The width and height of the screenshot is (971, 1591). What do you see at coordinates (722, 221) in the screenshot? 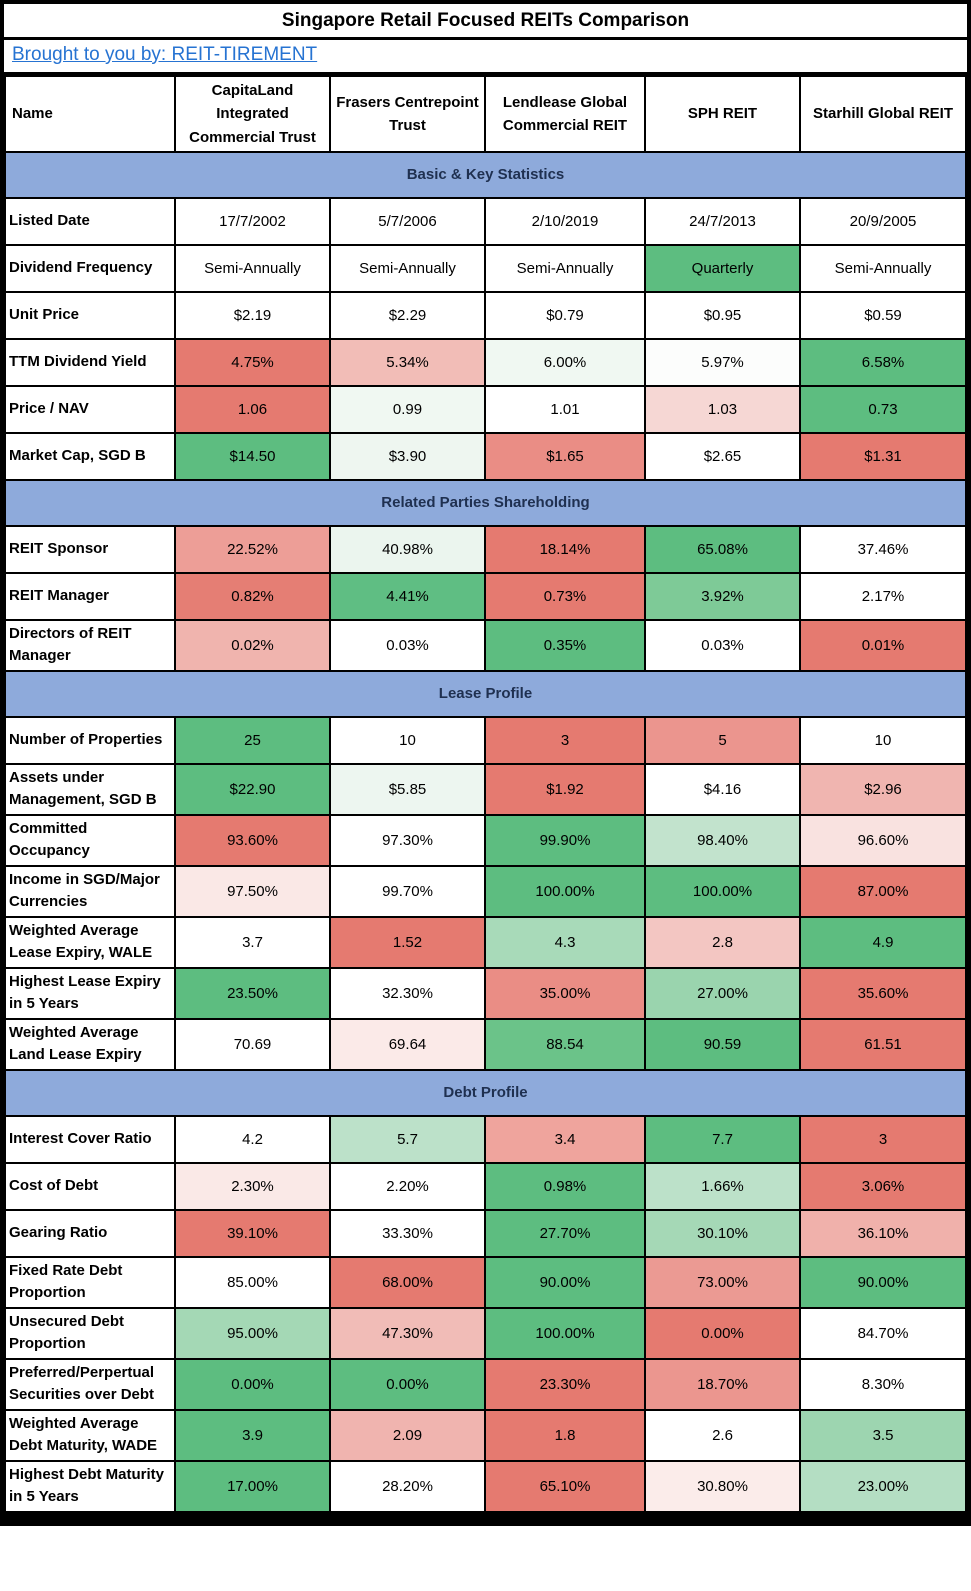
I see `value-cell: 24/7/2013` at bounding box center [722, 221].